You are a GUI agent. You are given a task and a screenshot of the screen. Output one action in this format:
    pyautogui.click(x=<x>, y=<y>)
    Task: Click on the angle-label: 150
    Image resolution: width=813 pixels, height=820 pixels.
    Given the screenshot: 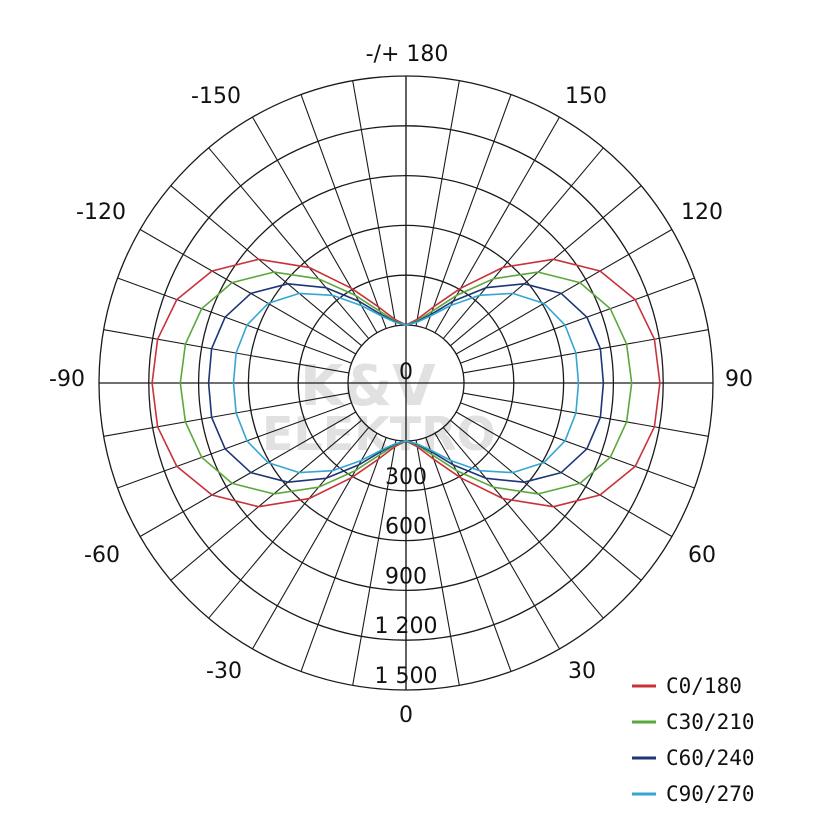 What is the action you would take?
    pyautogui.click(x=586, y=96)
    